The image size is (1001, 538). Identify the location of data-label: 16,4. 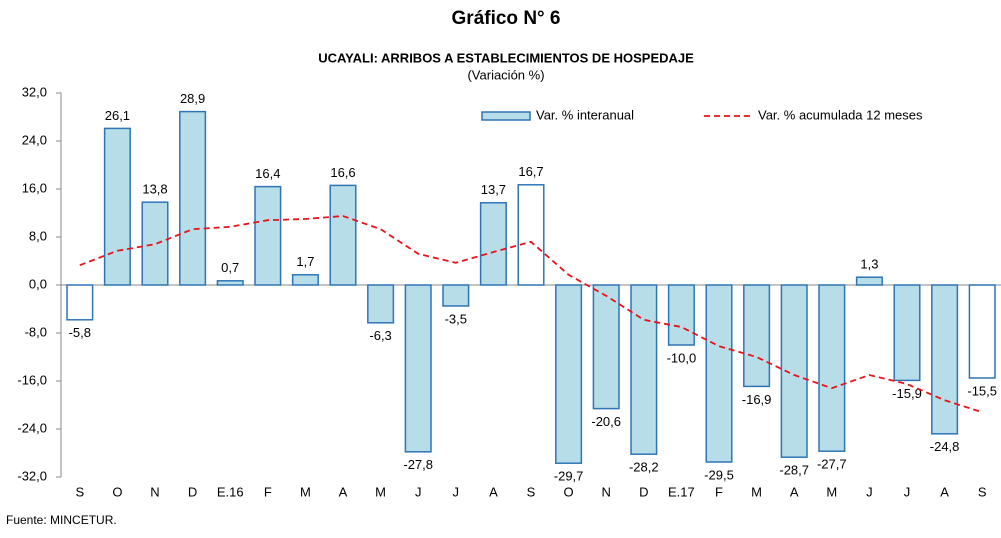
(267, 173).